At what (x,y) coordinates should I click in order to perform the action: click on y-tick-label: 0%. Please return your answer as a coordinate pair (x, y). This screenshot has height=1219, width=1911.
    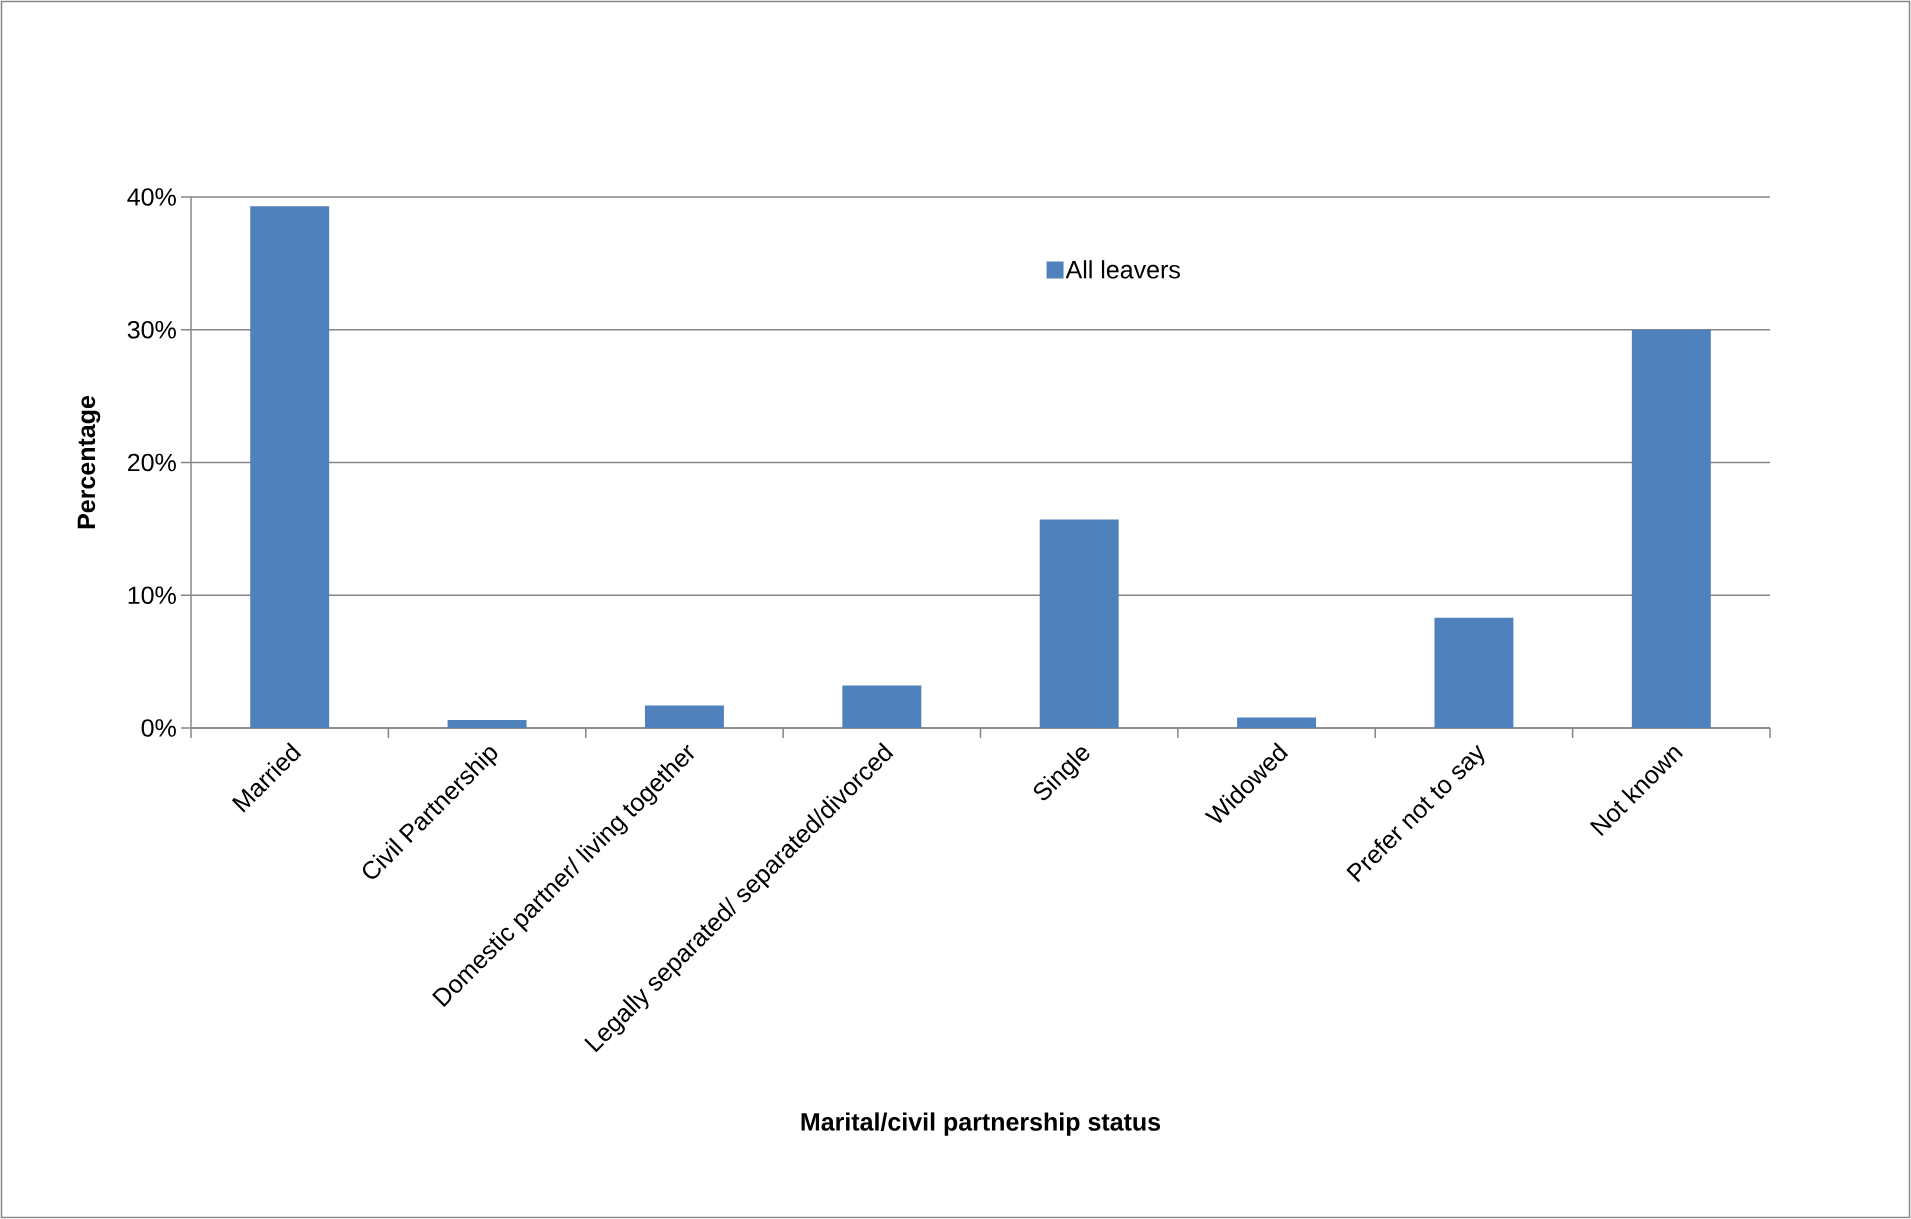
    Looking at the image, I should click on (158, 728).